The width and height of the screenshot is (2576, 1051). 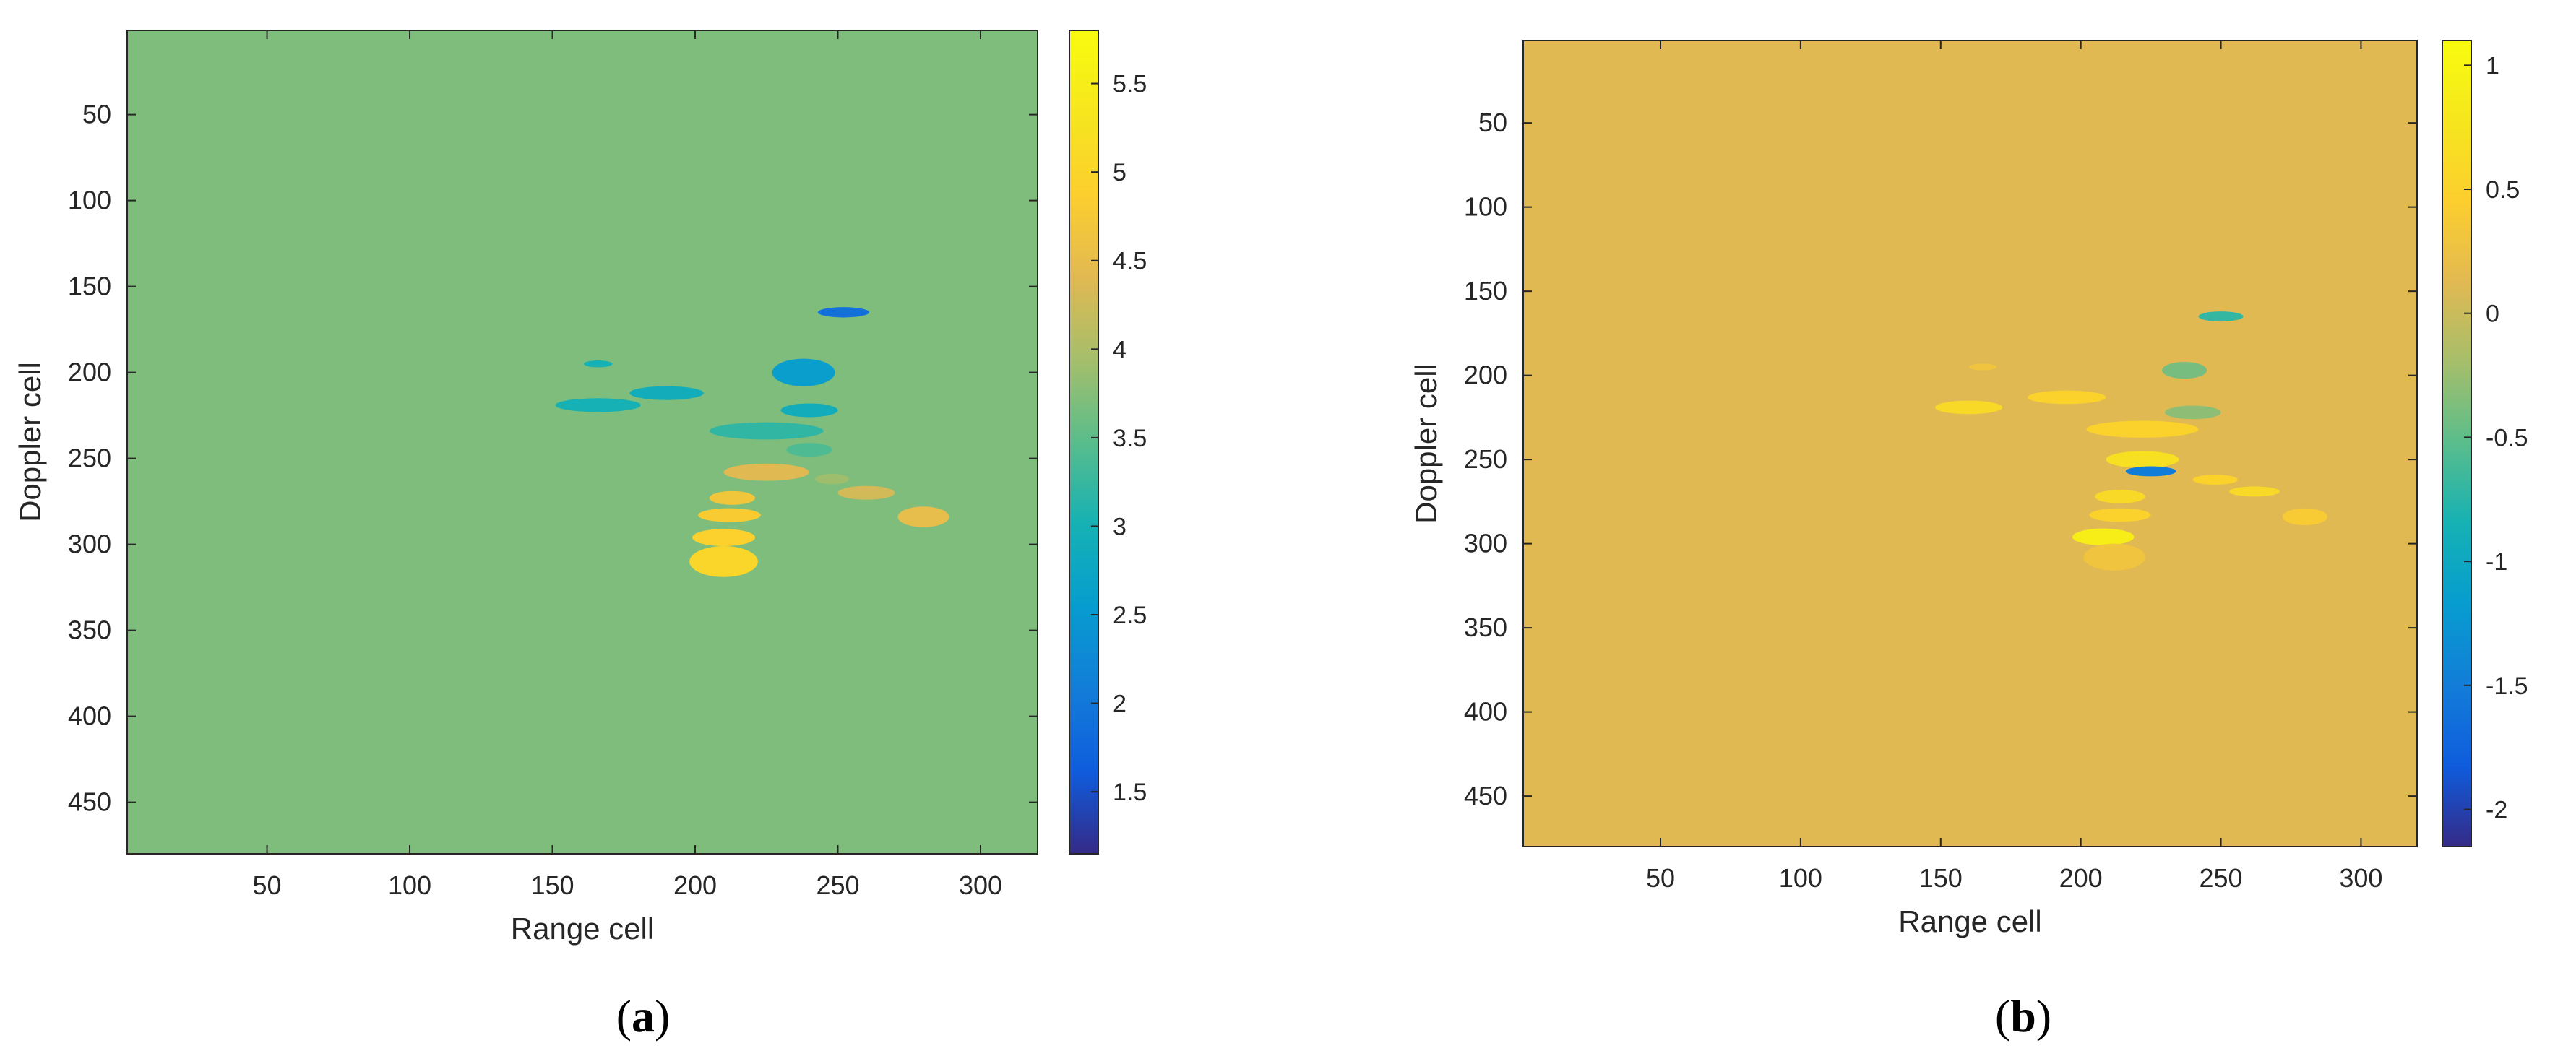 I want to click on colorbar-tick-label: 3, so click(x=1120, y=526).